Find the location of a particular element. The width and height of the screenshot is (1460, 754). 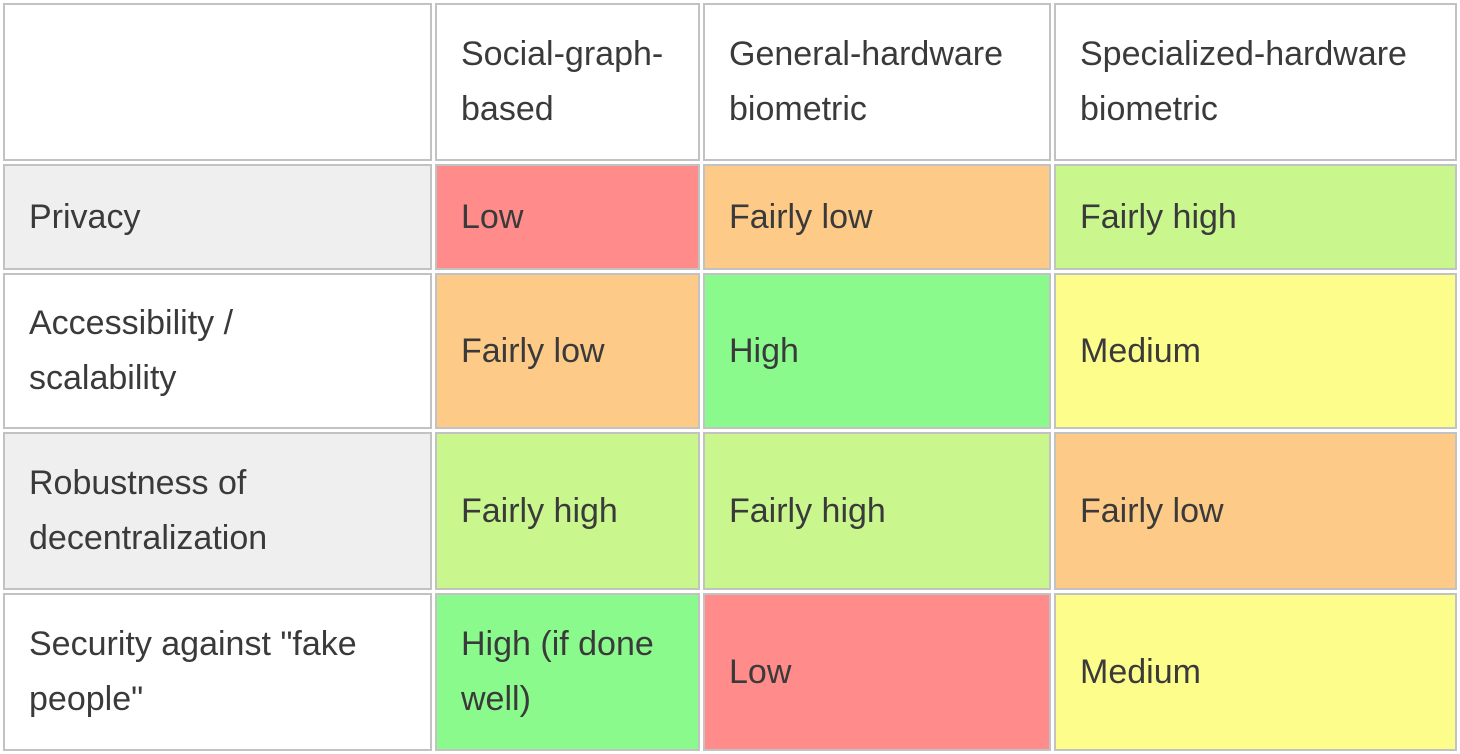

row-header-security-against-fake-people: Security against "fake people" is located at coordinates (217, 672).